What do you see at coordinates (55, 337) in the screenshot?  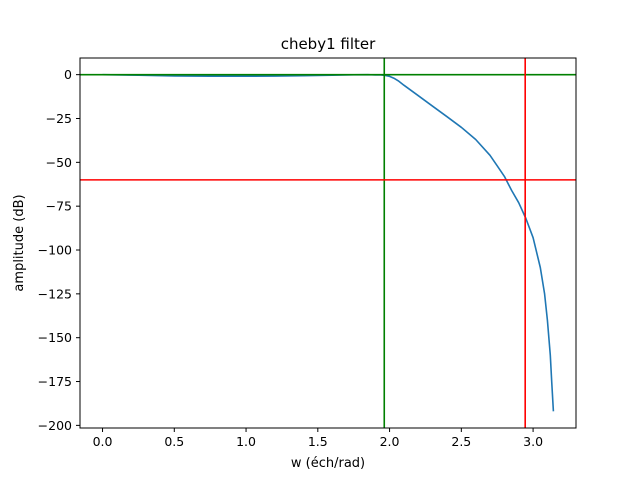 I see `y-tick-label: −150` at bounding box center [55, 337].